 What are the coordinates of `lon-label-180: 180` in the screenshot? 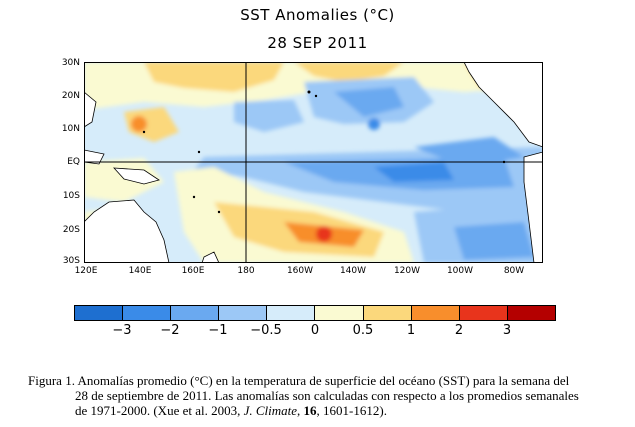 It's located at (246, 271).